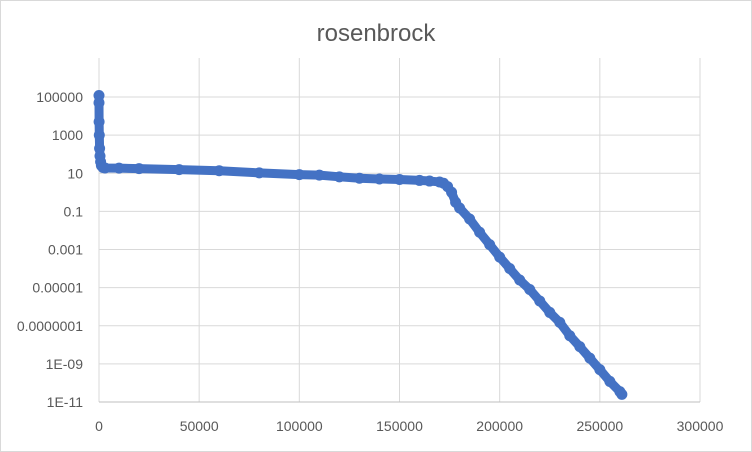 The width and height of the screenshot is (752, 452). What do you see at coordinates (74, 211) in the screenshot?
I see `y-tick-label: 0.1` at bounding box center [74, 211].